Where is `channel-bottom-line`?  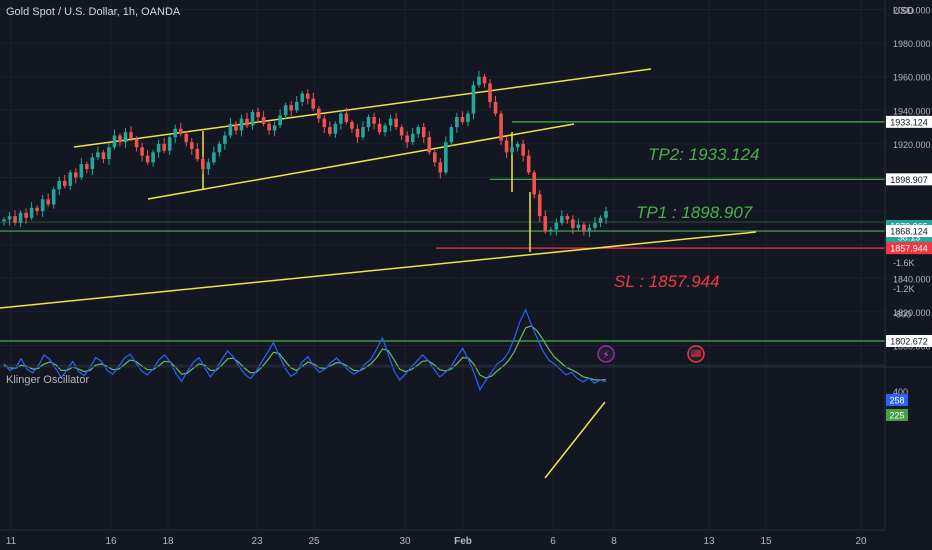
channel-bottom-line is located at coordinates (361, 161).